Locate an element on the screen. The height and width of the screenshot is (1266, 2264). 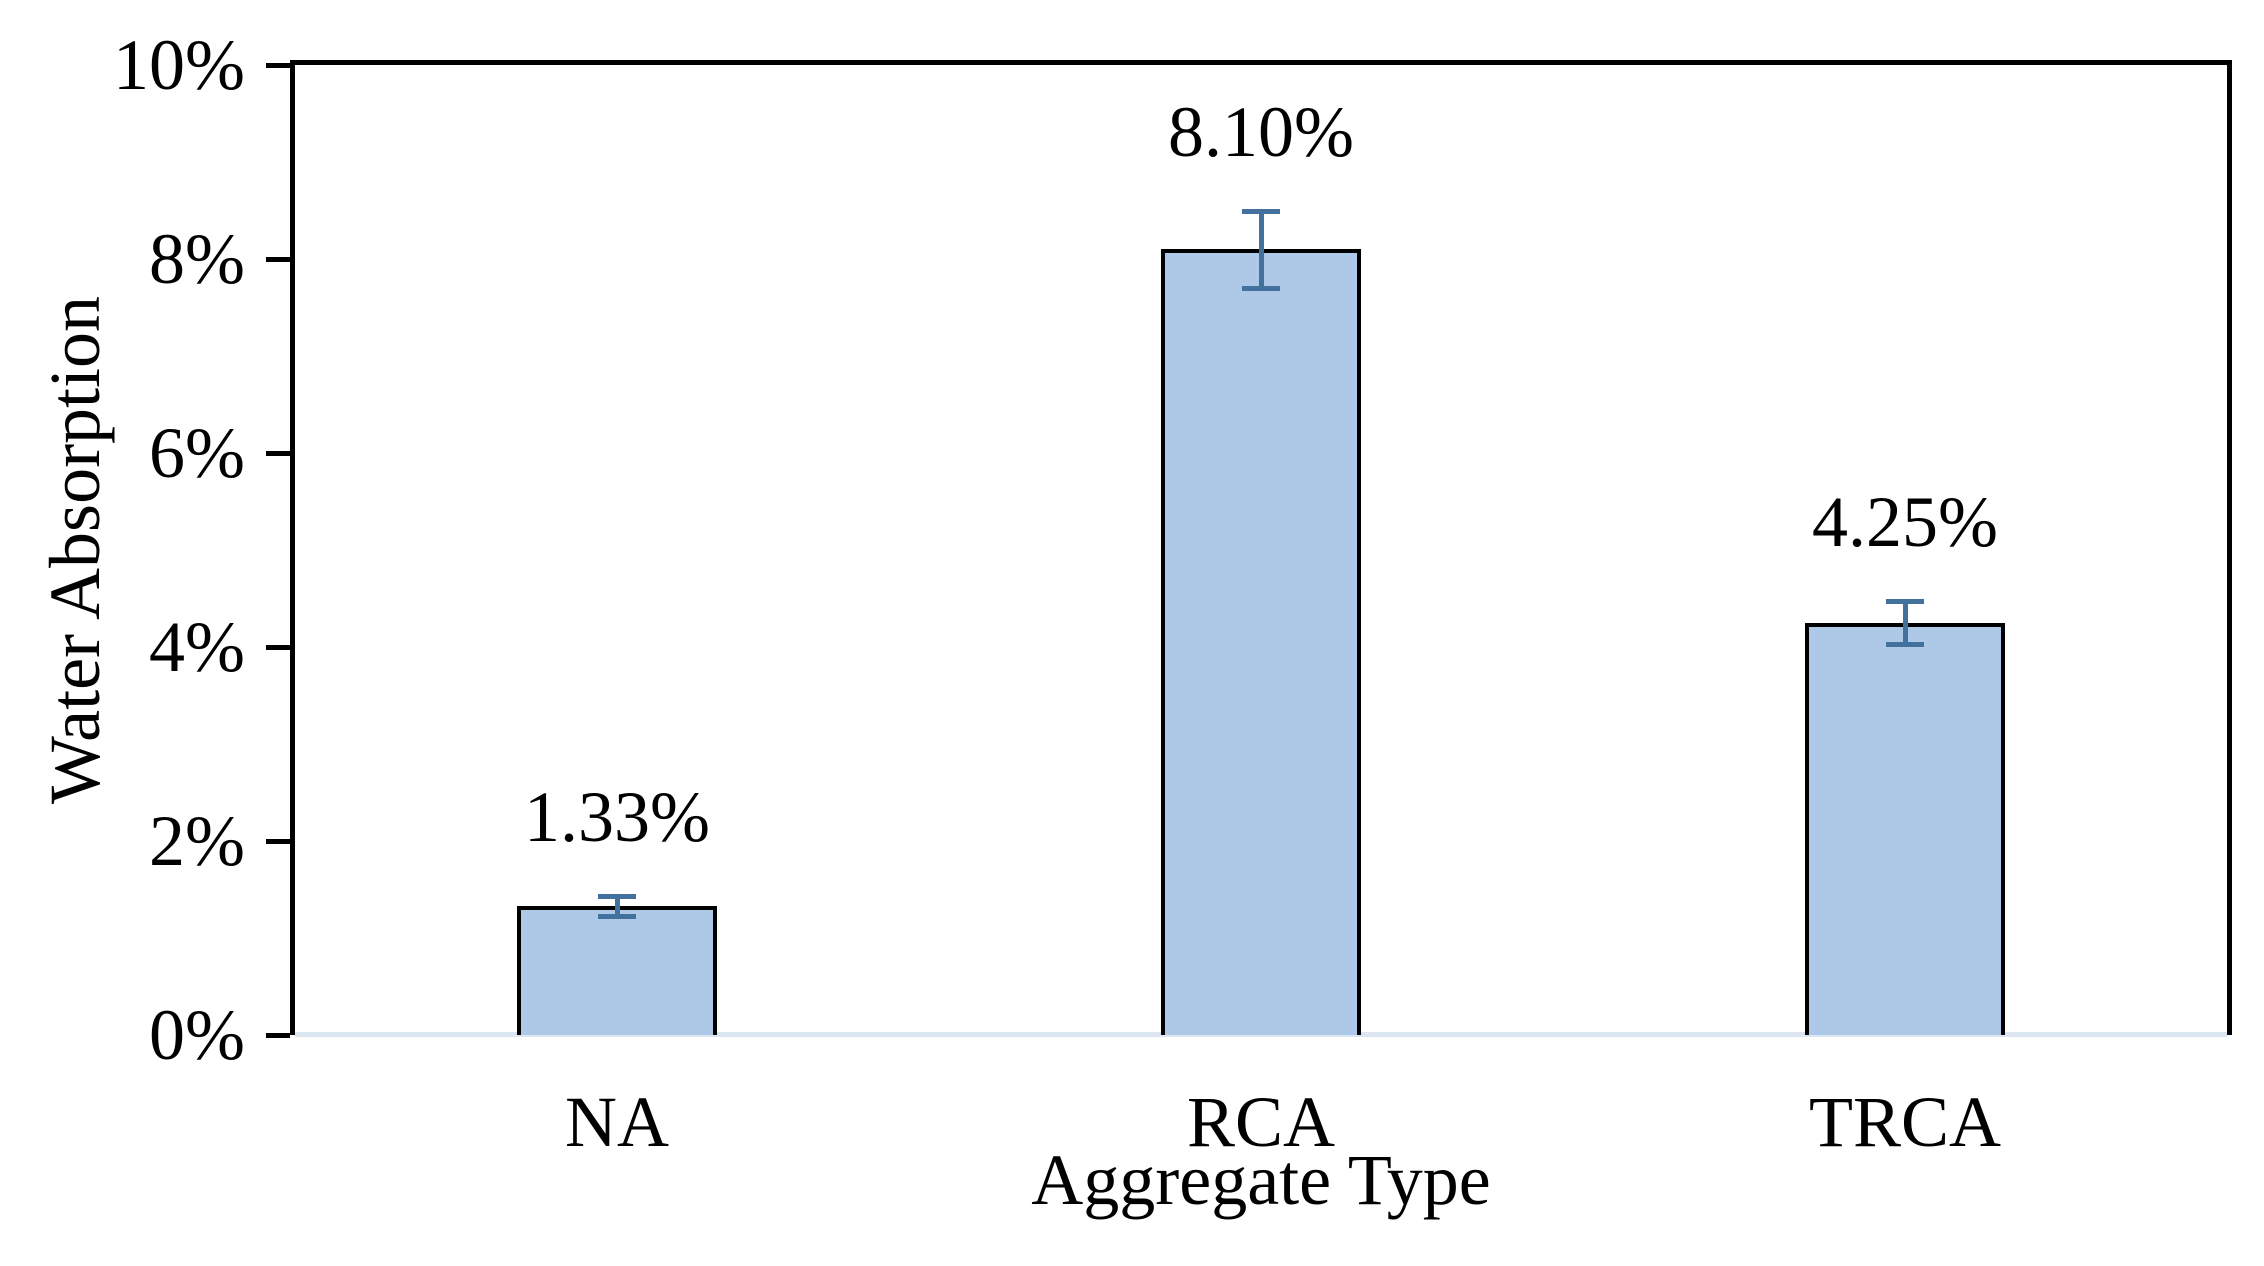
data-label-na: 1.33% is located at coordinates (617, 817).